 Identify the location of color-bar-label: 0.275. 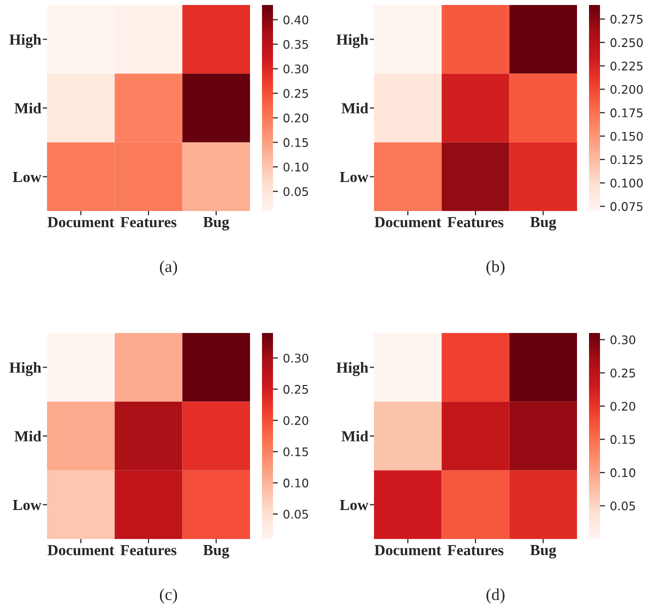
(626, 19).